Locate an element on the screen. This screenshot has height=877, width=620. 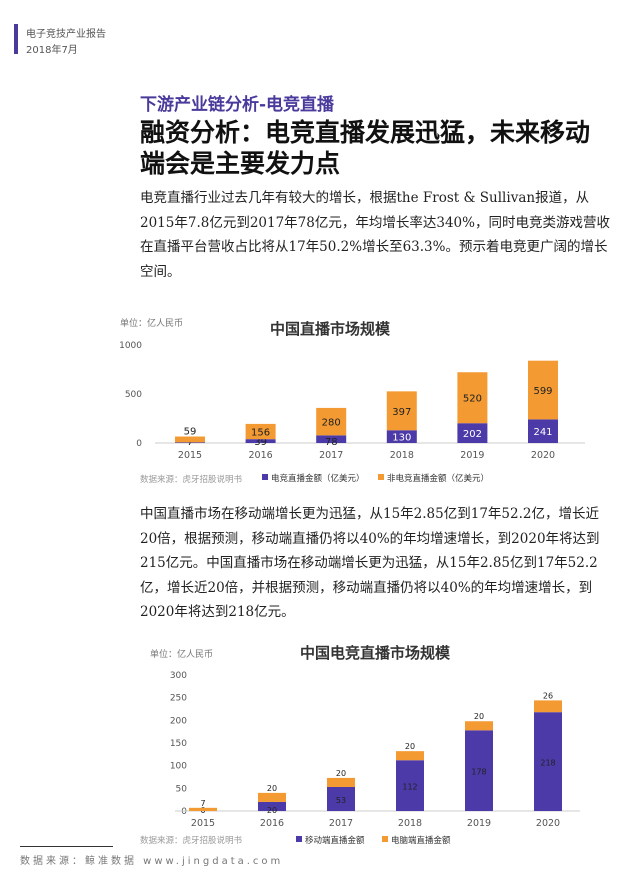
y-tick-label: 50 is located at coordinates (182, 789).